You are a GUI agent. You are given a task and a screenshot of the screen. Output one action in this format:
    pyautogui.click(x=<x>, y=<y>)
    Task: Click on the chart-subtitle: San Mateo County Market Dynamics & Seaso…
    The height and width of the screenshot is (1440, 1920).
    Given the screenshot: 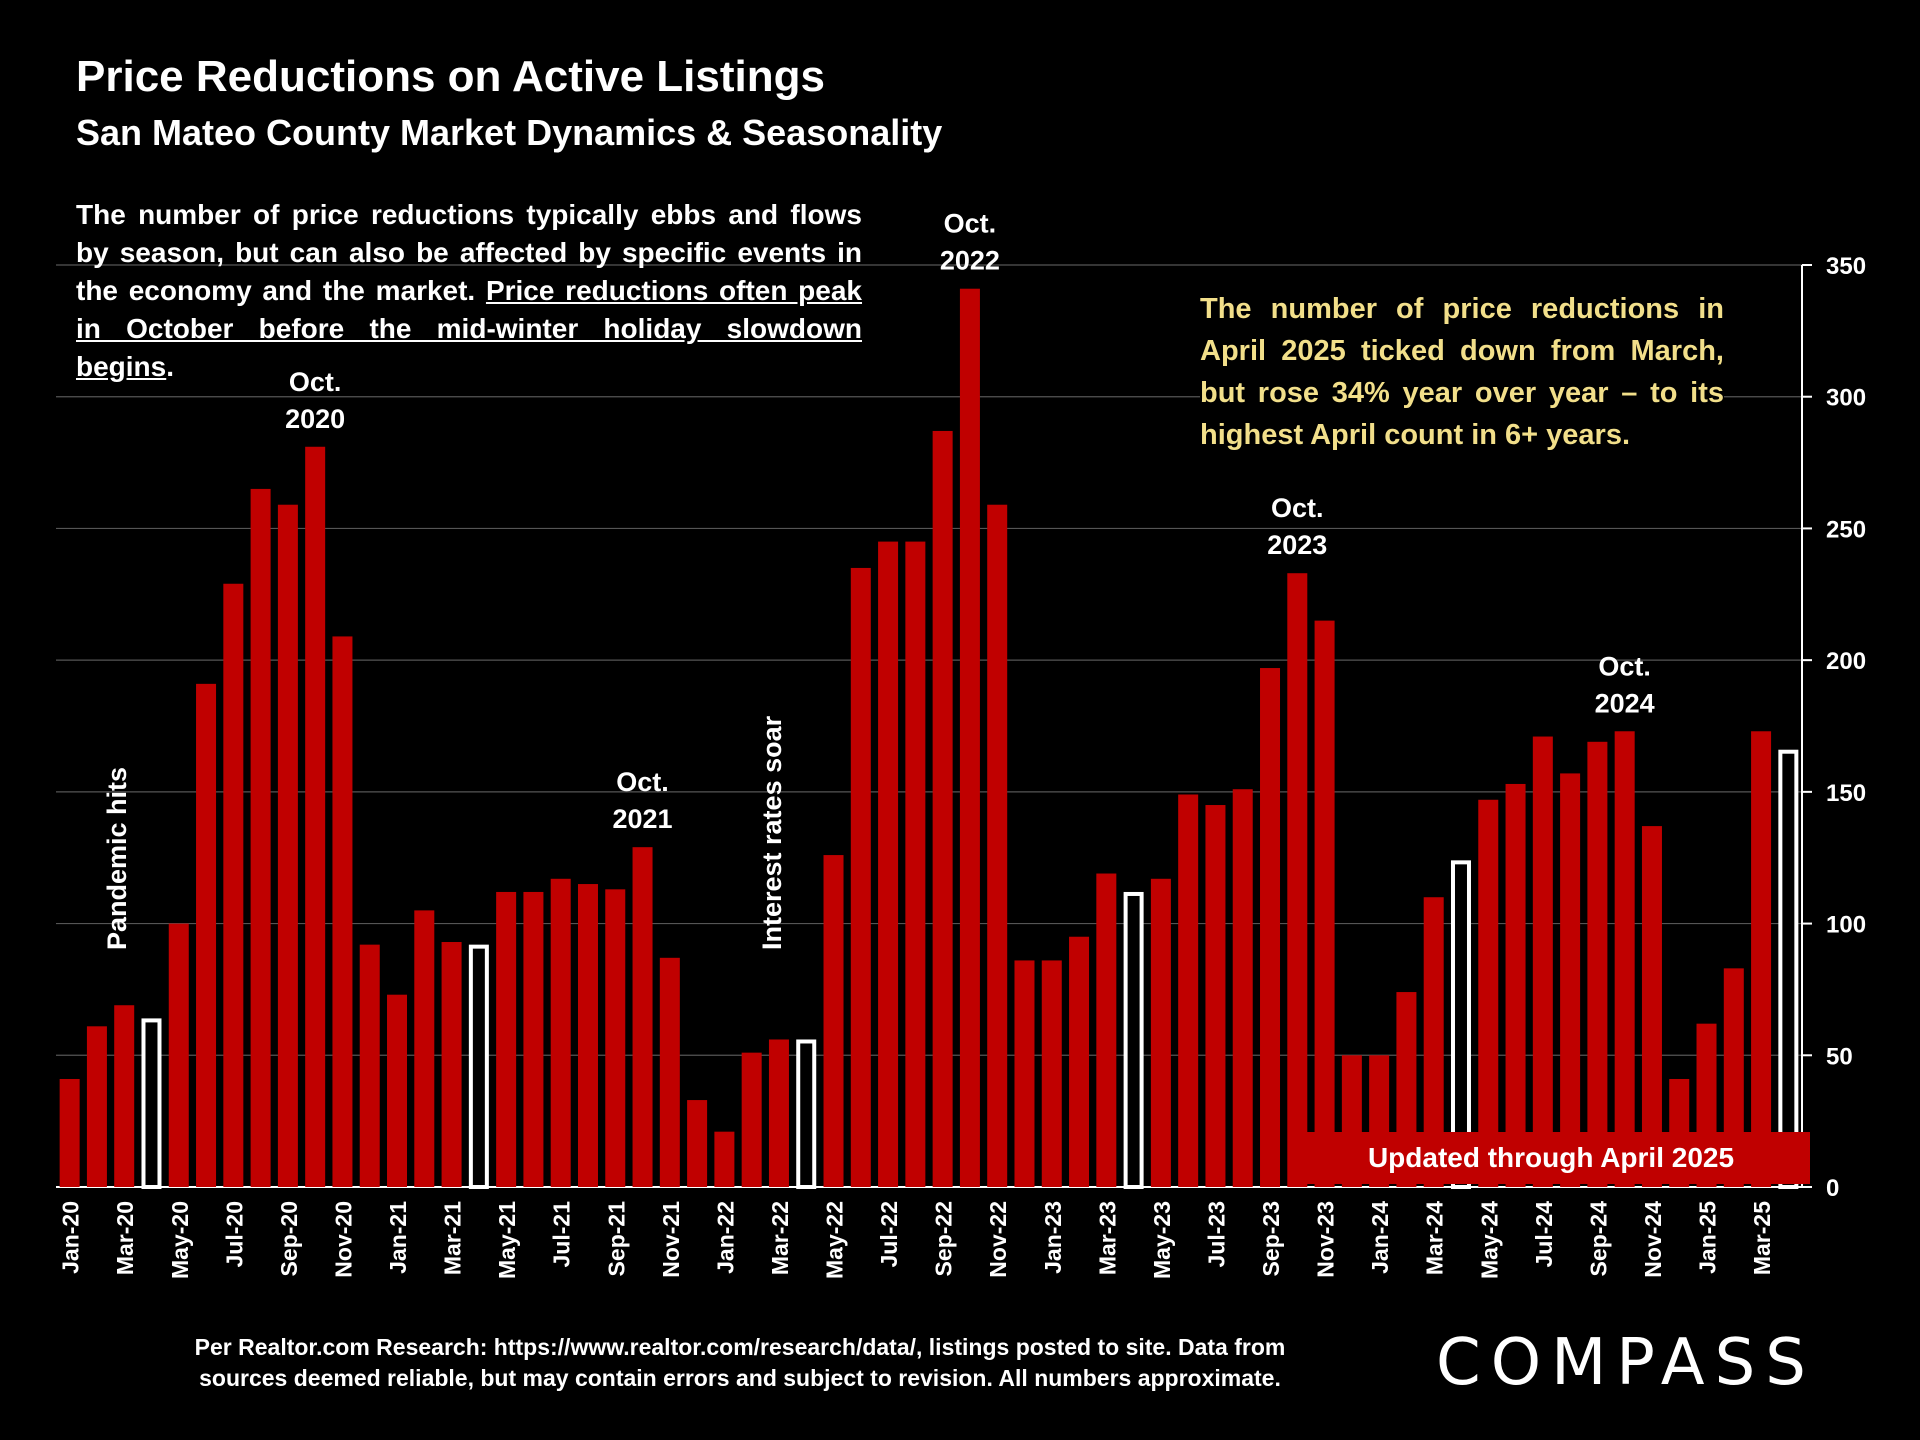 What is the action you would take?
    pyautogui.click(x=509, y=132)
    